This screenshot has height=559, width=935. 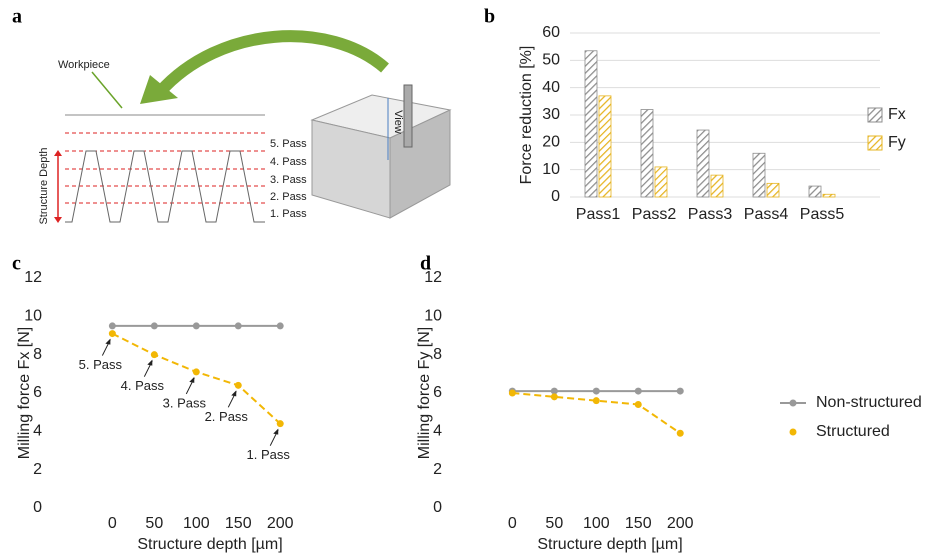 I want to click on series-line, so click(x=596, y=413).